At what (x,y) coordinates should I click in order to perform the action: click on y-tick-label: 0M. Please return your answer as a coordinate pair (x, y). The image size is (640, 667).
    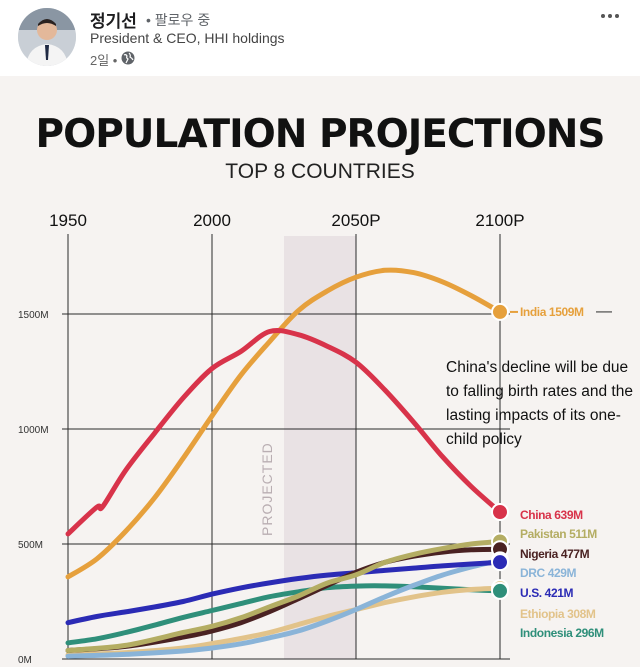
    Looking at the image, I should click on (25, 660).